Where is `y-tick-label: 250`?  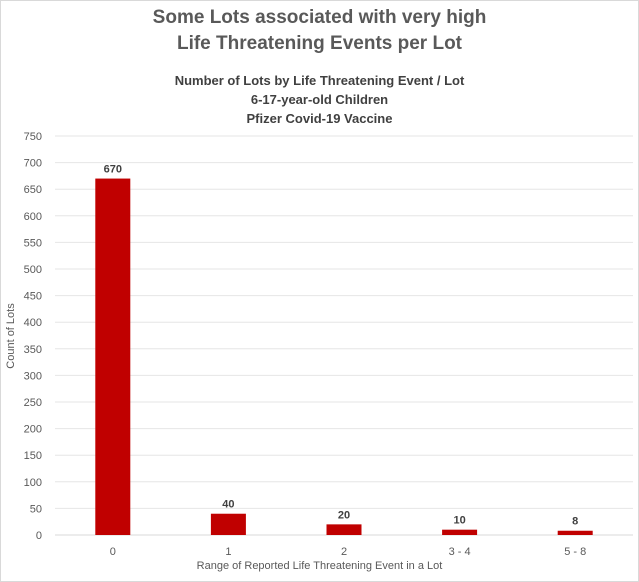
y-tick-label: 250 is located at coordinates (33, 403).